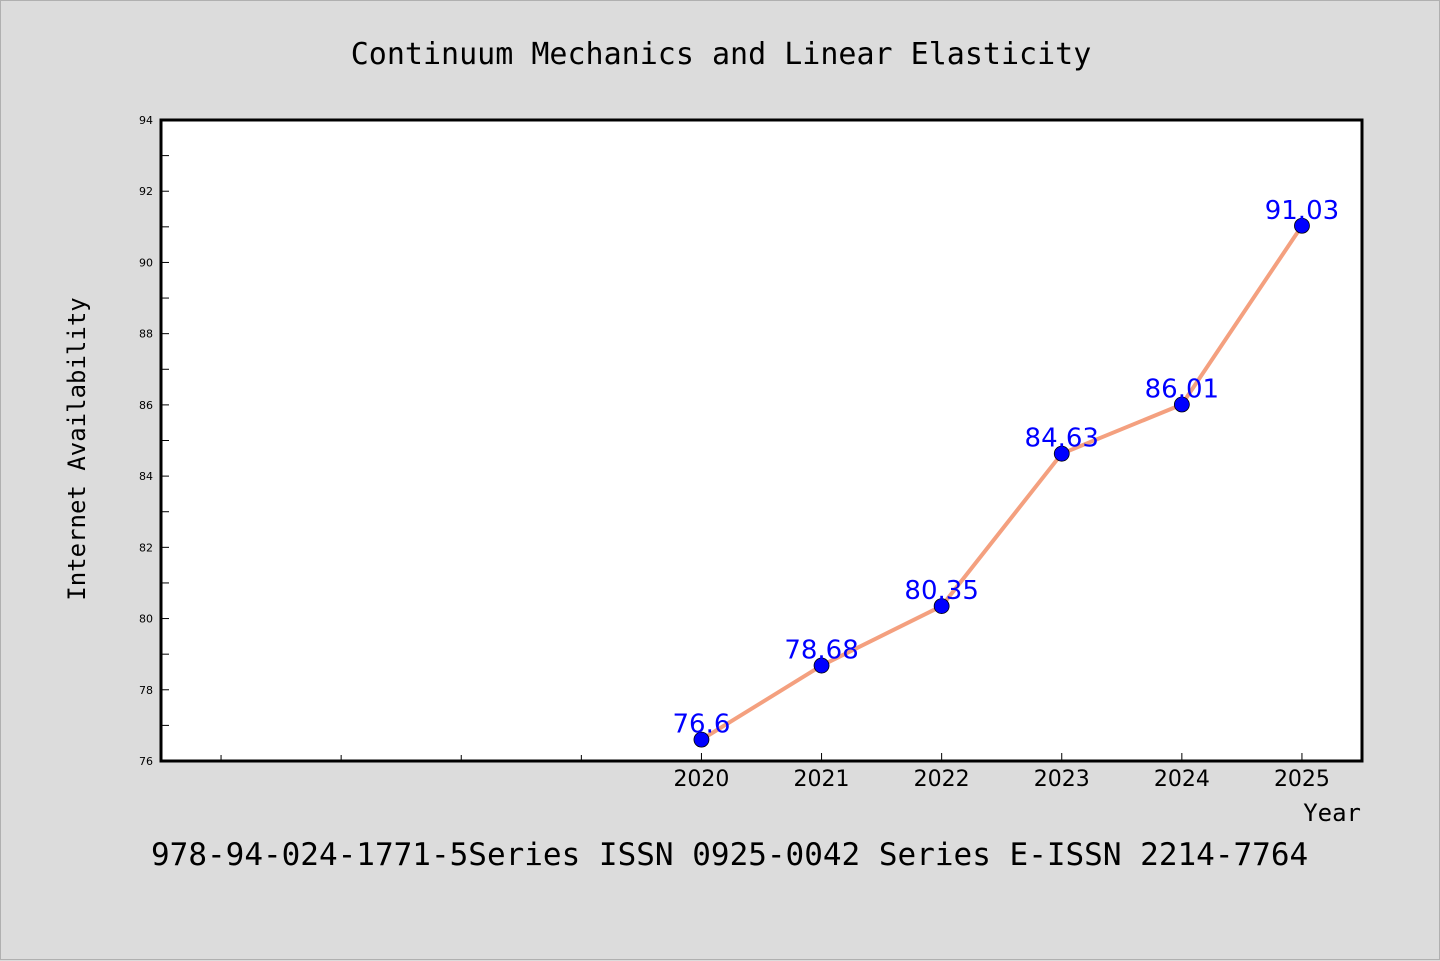 This screenshot has width=1440, height=961. Describe the element at coordinates (146, 547) in the screenshot. I see `y-tick-label: 82` at that location.